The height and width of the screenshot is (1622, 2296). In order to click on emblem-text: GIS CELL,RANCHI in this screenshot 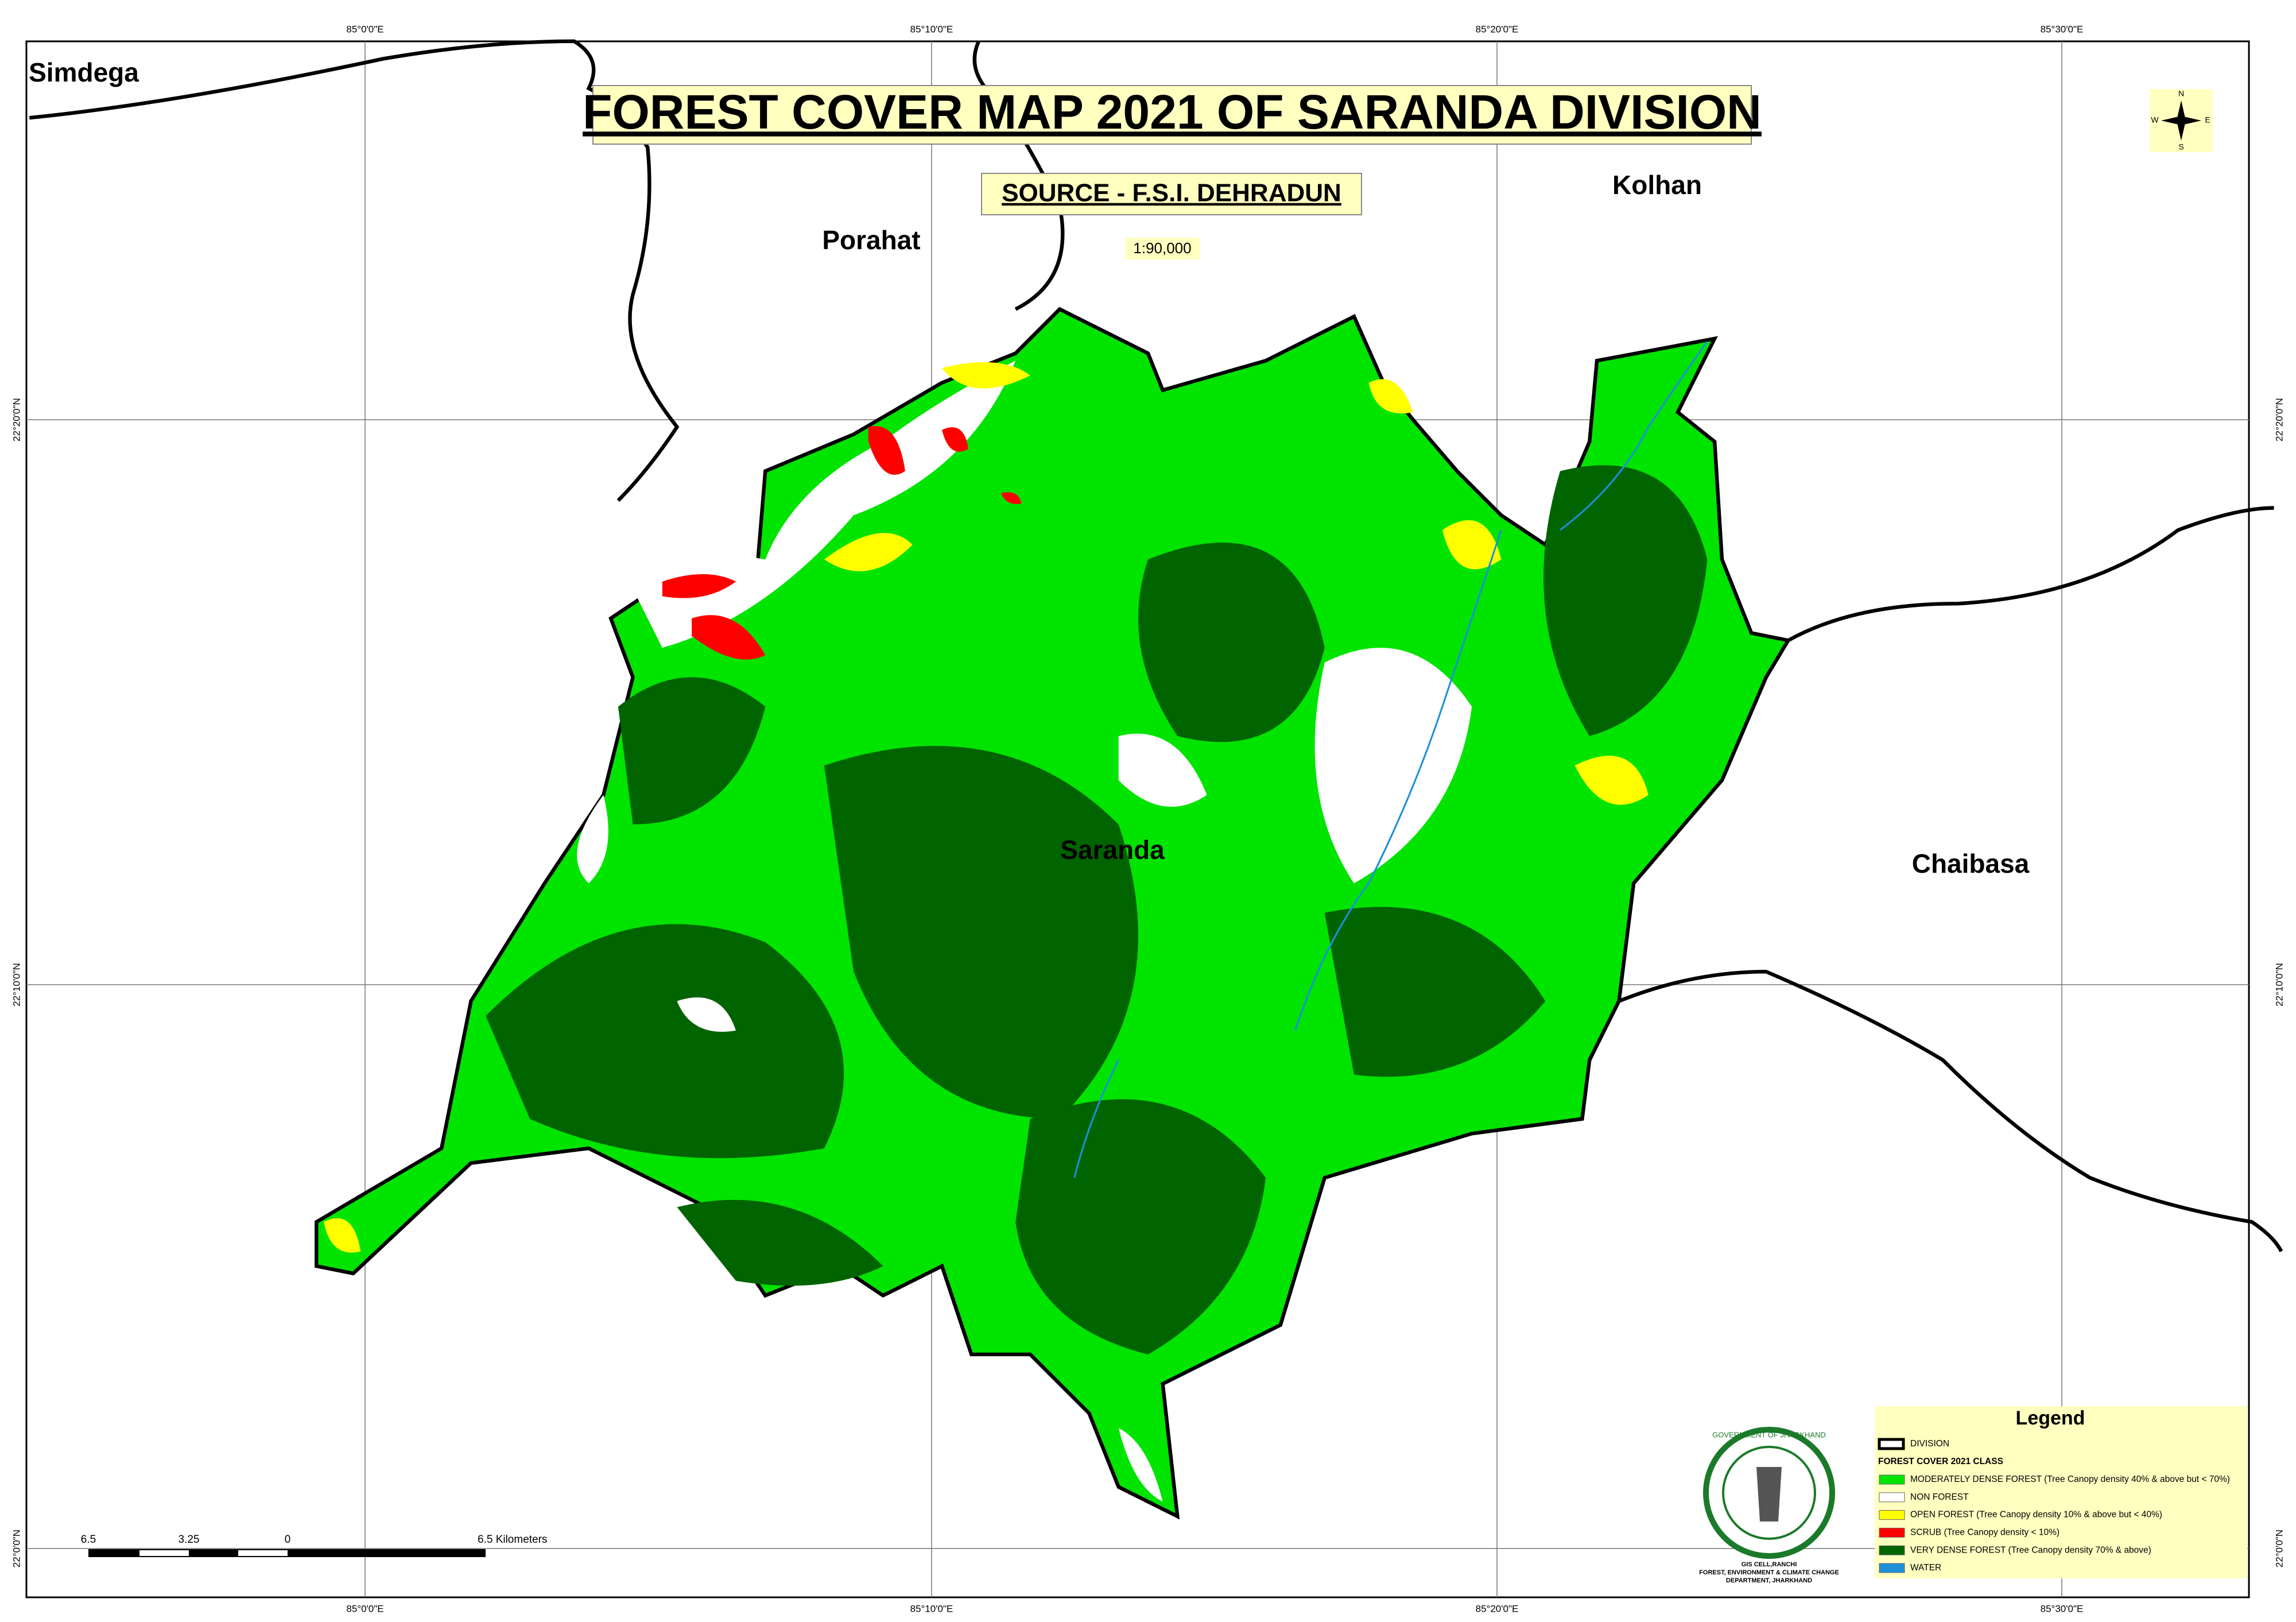, I will do `click(1769, 1564)`.